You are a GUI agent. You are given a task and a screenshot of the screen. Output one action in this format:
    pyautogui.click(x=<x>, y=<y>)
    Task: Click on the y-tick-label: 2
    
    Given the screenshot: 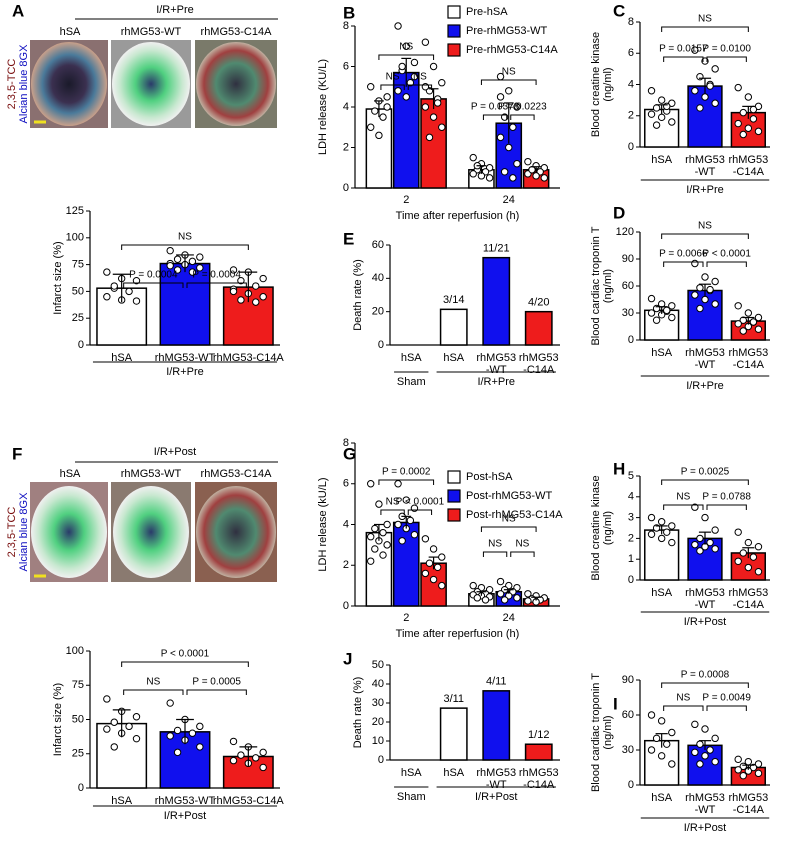 What is the action you would take?
    pyautogui.click(x=346, y=147)
    